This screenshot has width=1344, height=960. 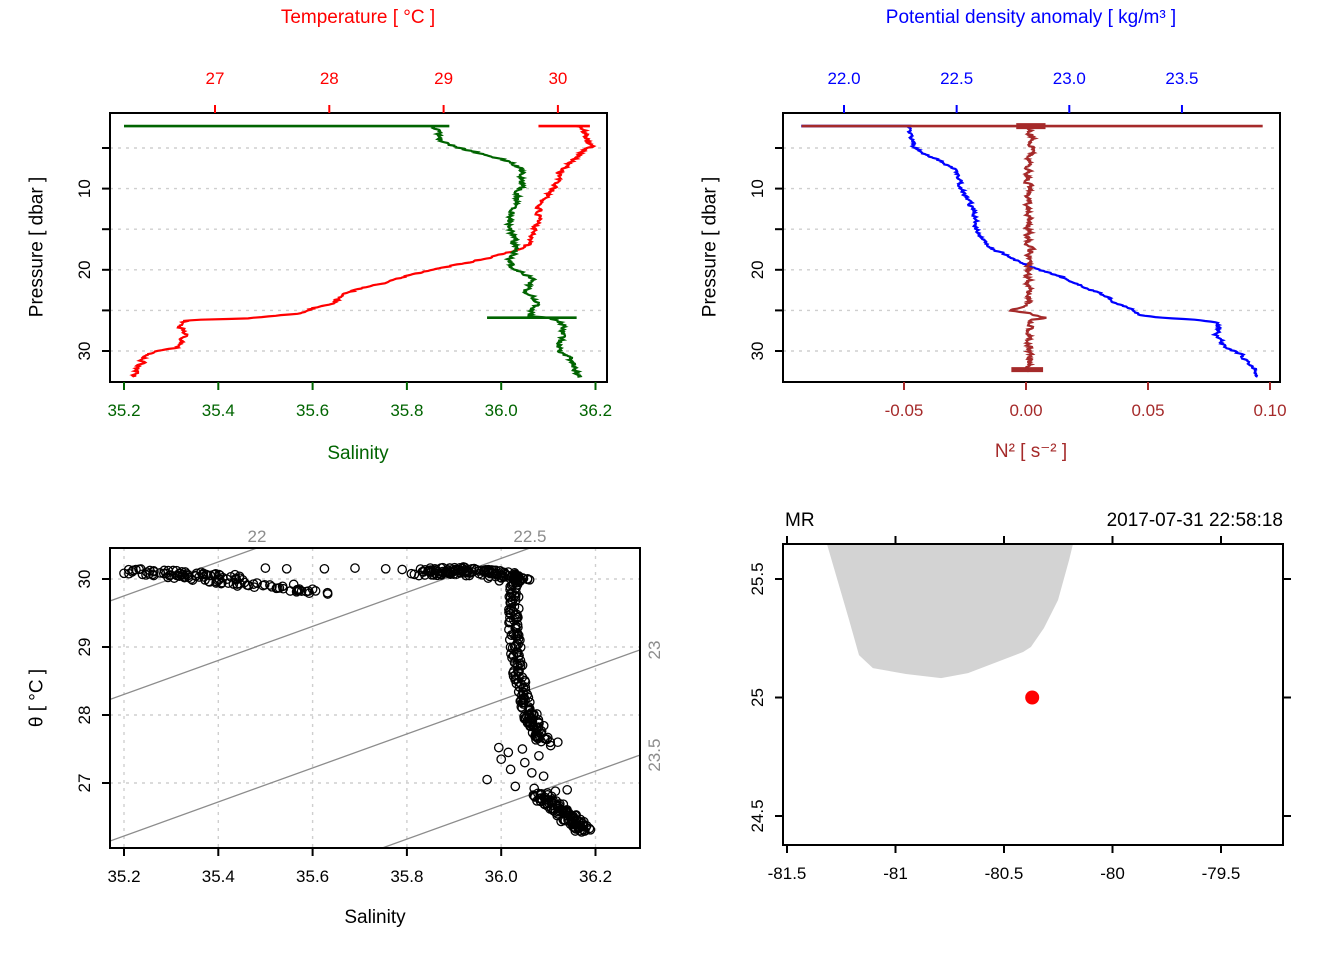 I want to click on tick-label: -79.5, so click(x=1221, y=873).